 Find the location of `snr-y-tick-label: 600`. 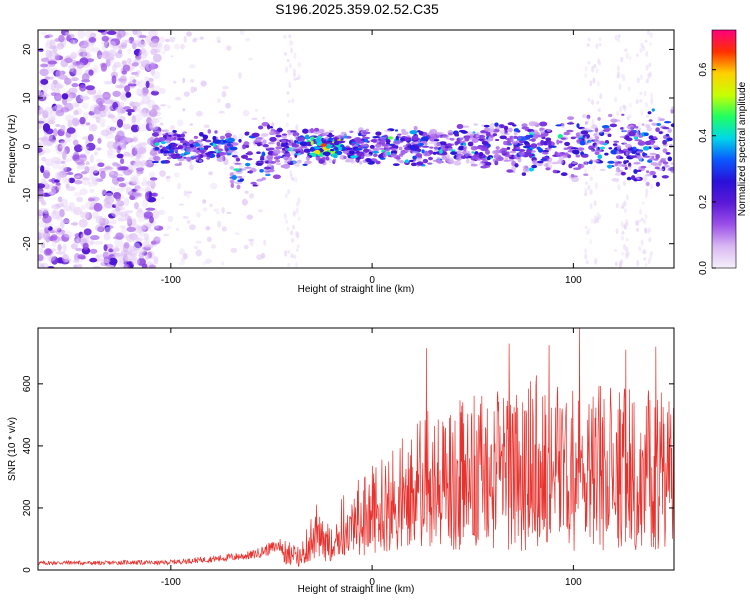

snr-y-tick-label: 600 is located at coordinates (27, 383).